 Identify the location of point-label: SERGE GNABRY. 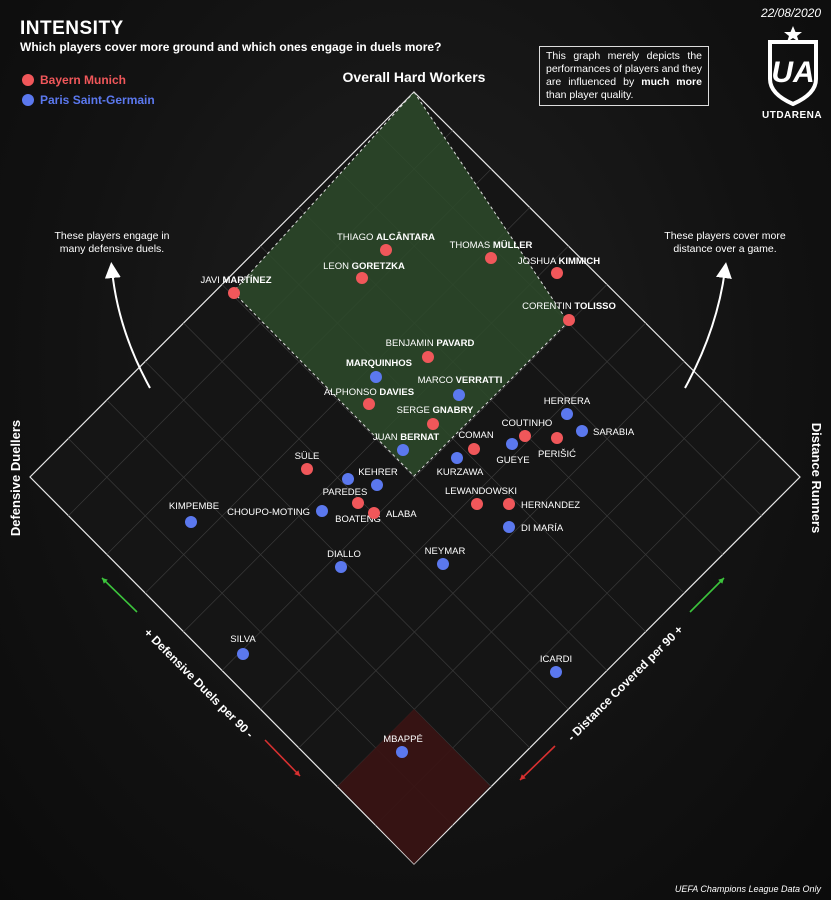
(435, 410).